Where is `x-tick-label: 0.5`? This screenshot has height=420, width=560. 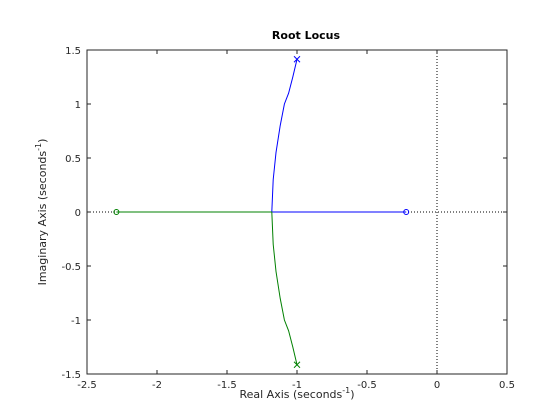 x-tick-label: 0.5 is located at coordinates (507, 385).